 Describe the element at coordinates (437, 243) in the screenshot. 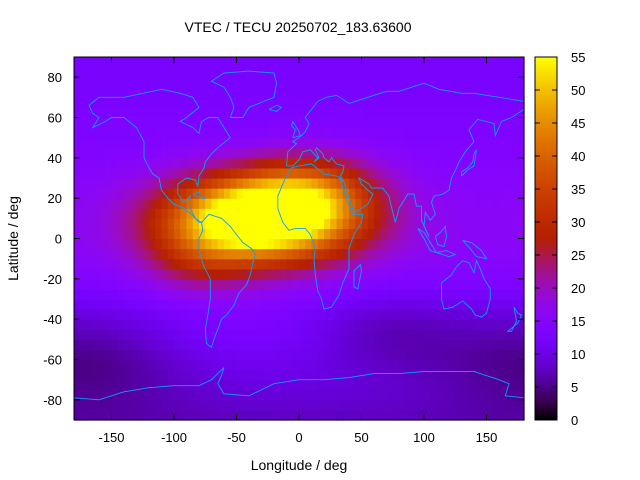

I see `coastline-indonesia` at that location.